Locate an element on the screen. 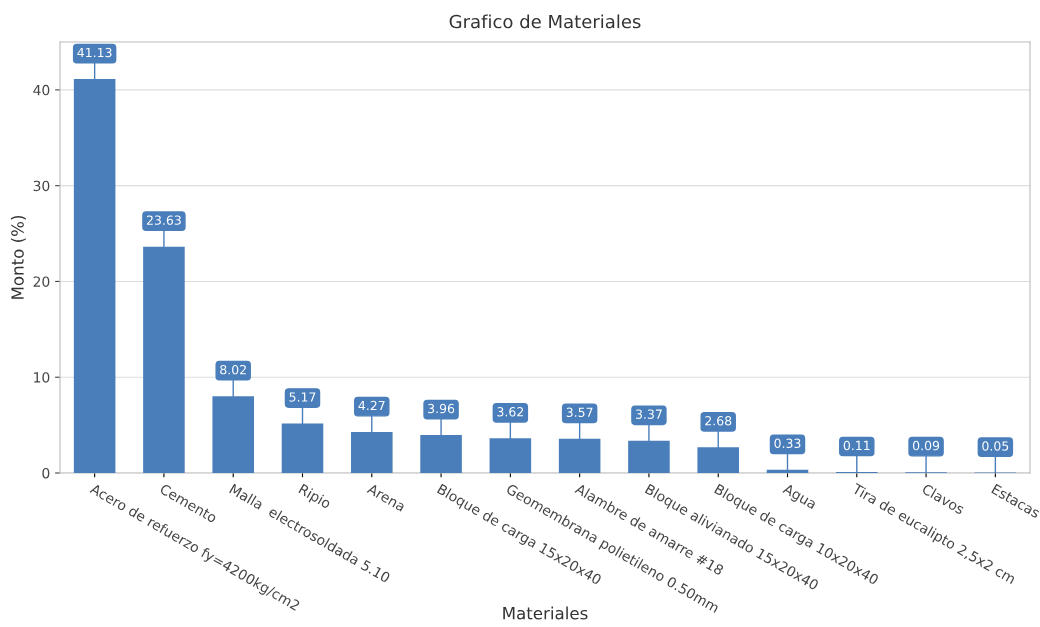  data-label: 0.09 is located at coordinates (926, 445).